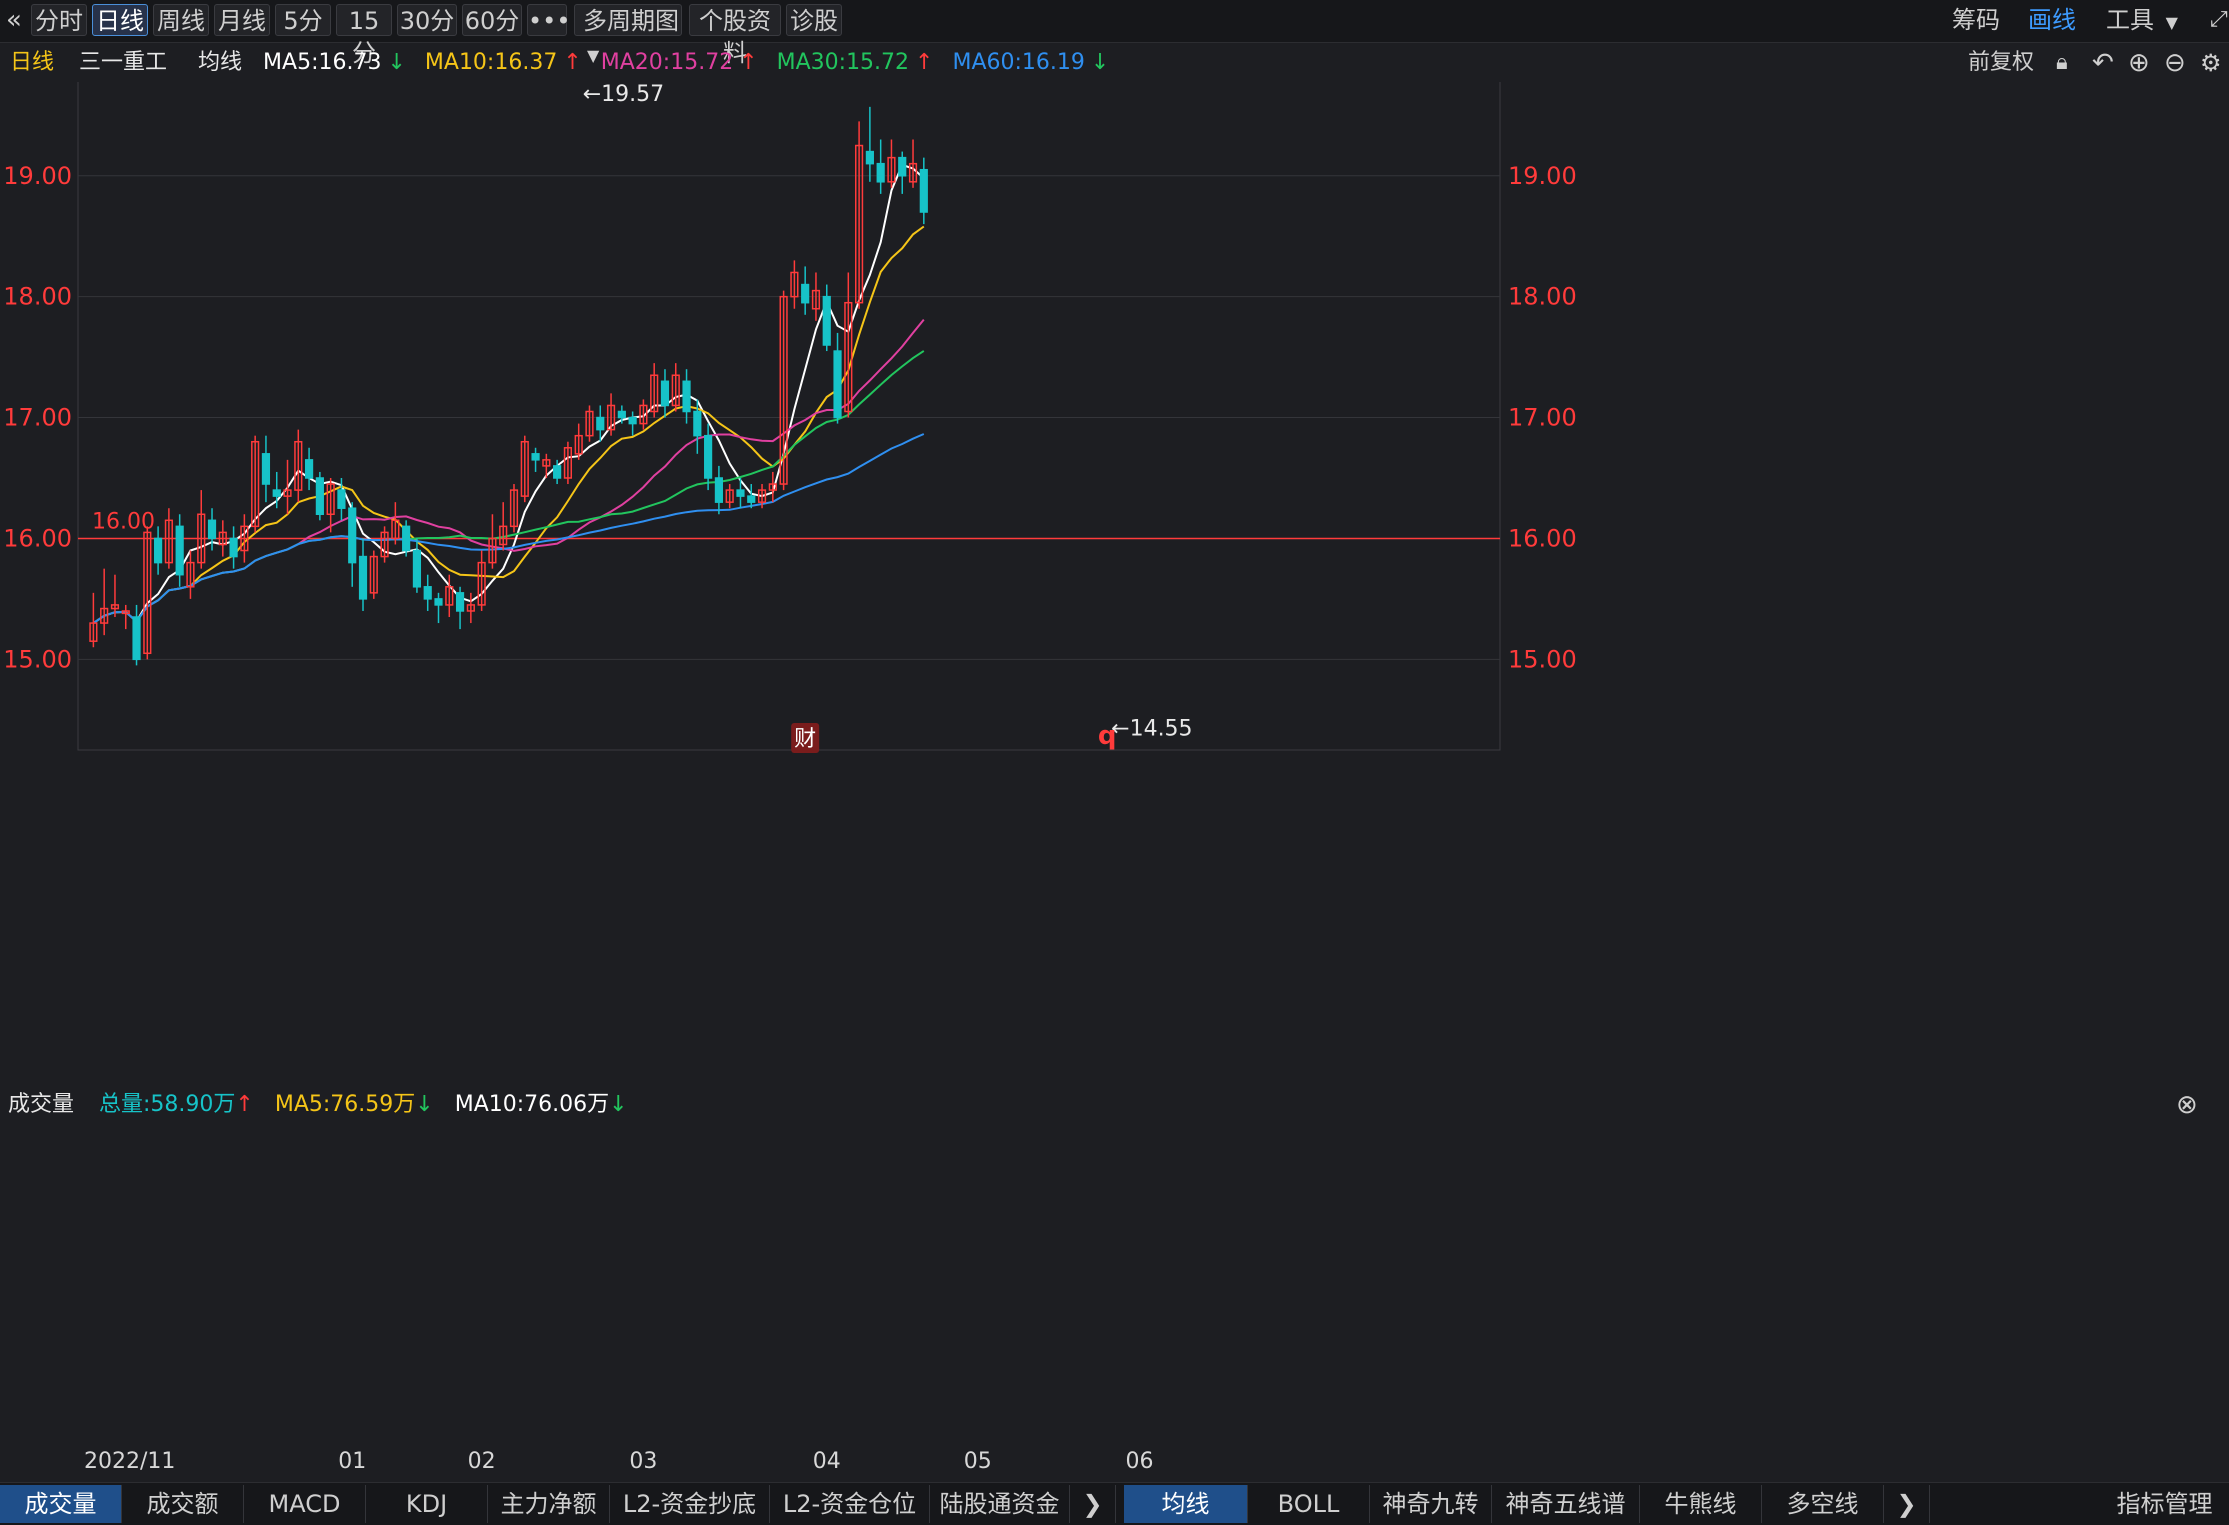  What do you see at coordinates (183, 1504) in the screenshot?
I see `tab-turnover: 成交额` at bounding box center [183, 1504].